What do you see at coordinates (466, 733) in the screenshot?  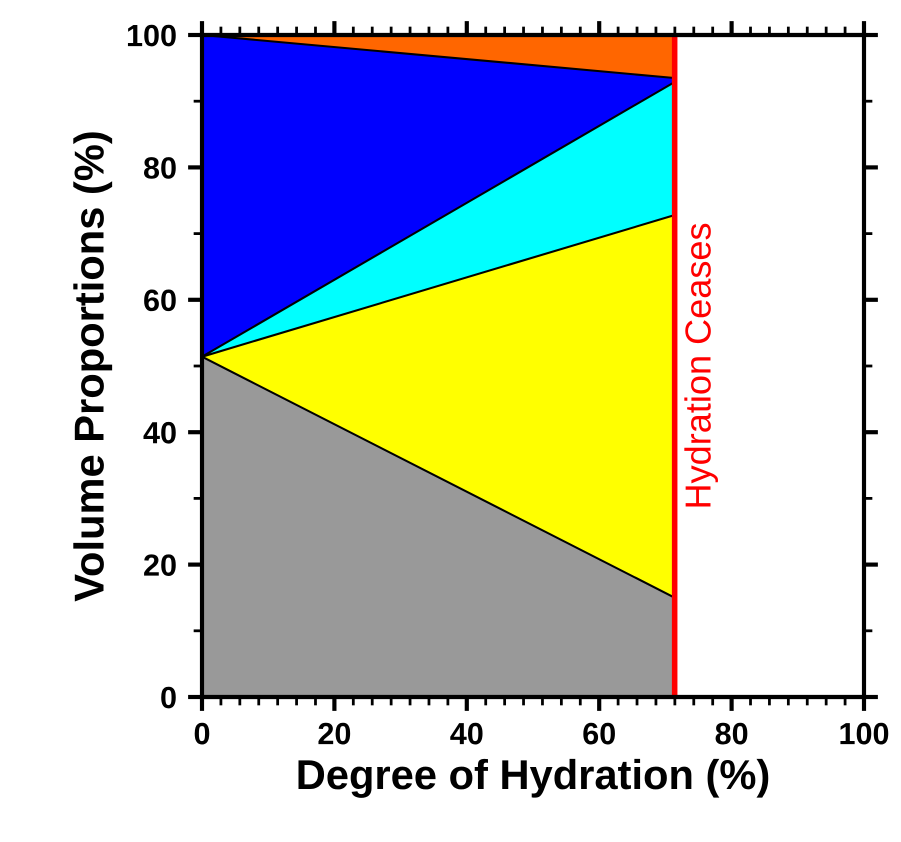 I see `x-tick-label: 40` at bounding box center [466, 733].